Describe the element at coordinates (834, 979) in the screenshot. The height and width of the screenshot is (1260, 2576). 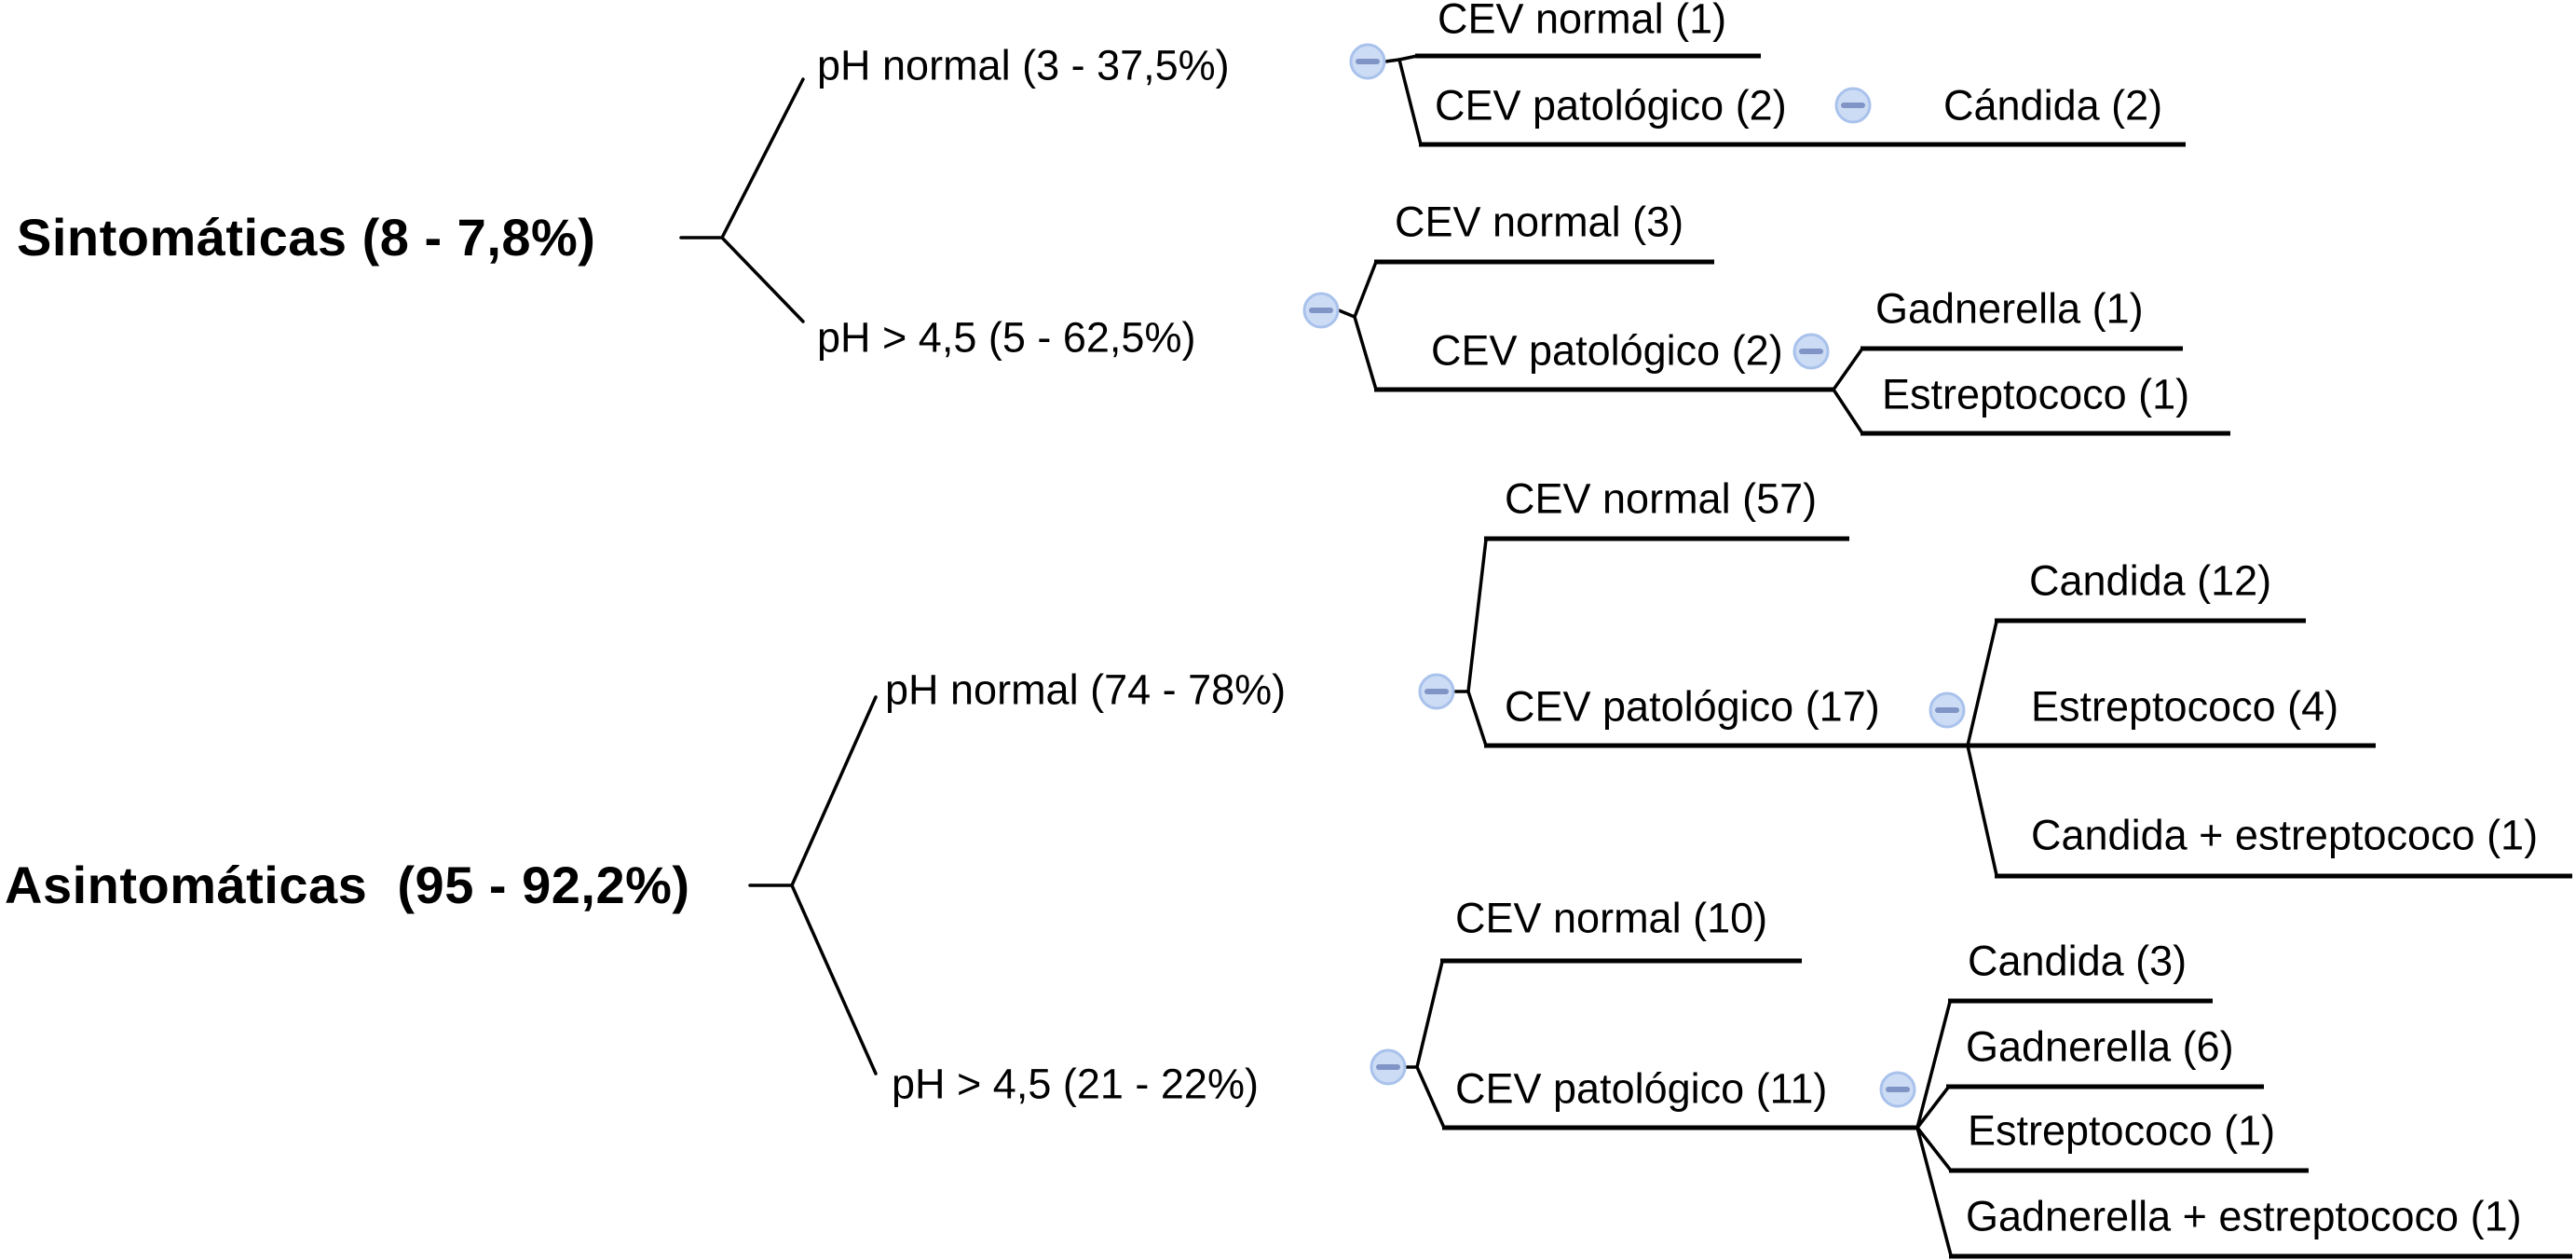
I see `root2-branch-down` at that location.